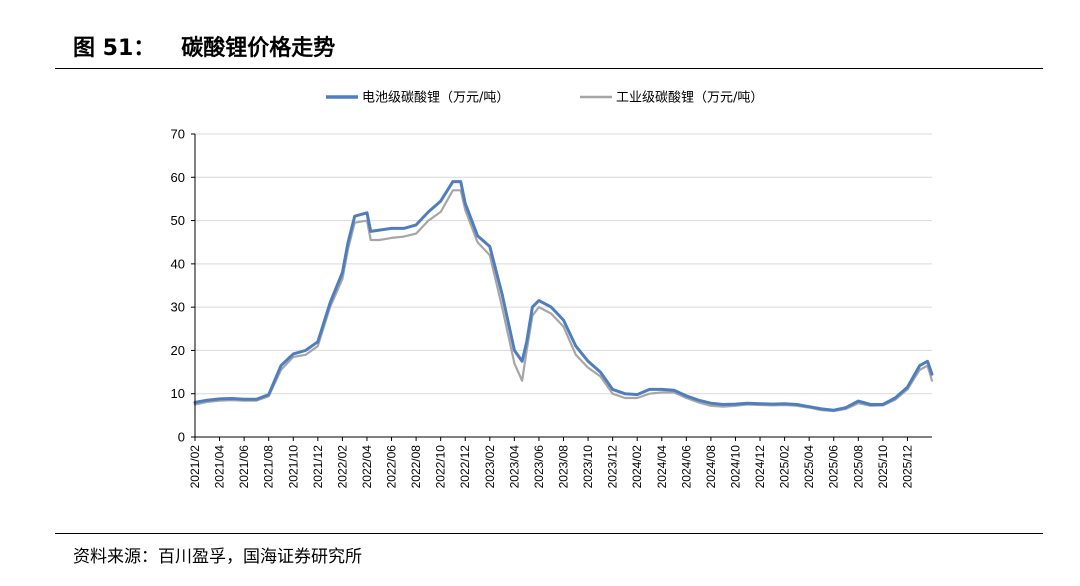 This screenshot has width=1080, height=586. I want to click on x-tick-label: 2022/08, so click(416, 467).